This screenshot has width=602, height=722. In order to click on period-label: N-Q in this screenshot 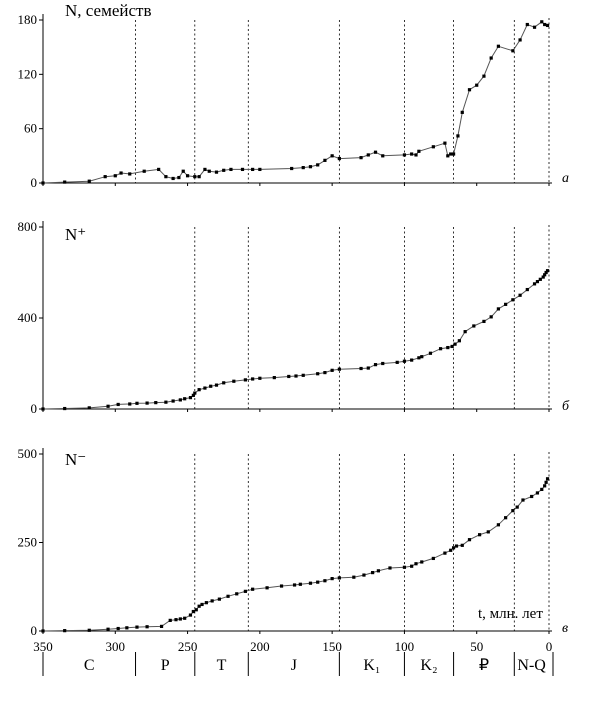, I will do `click(531, 665)`.